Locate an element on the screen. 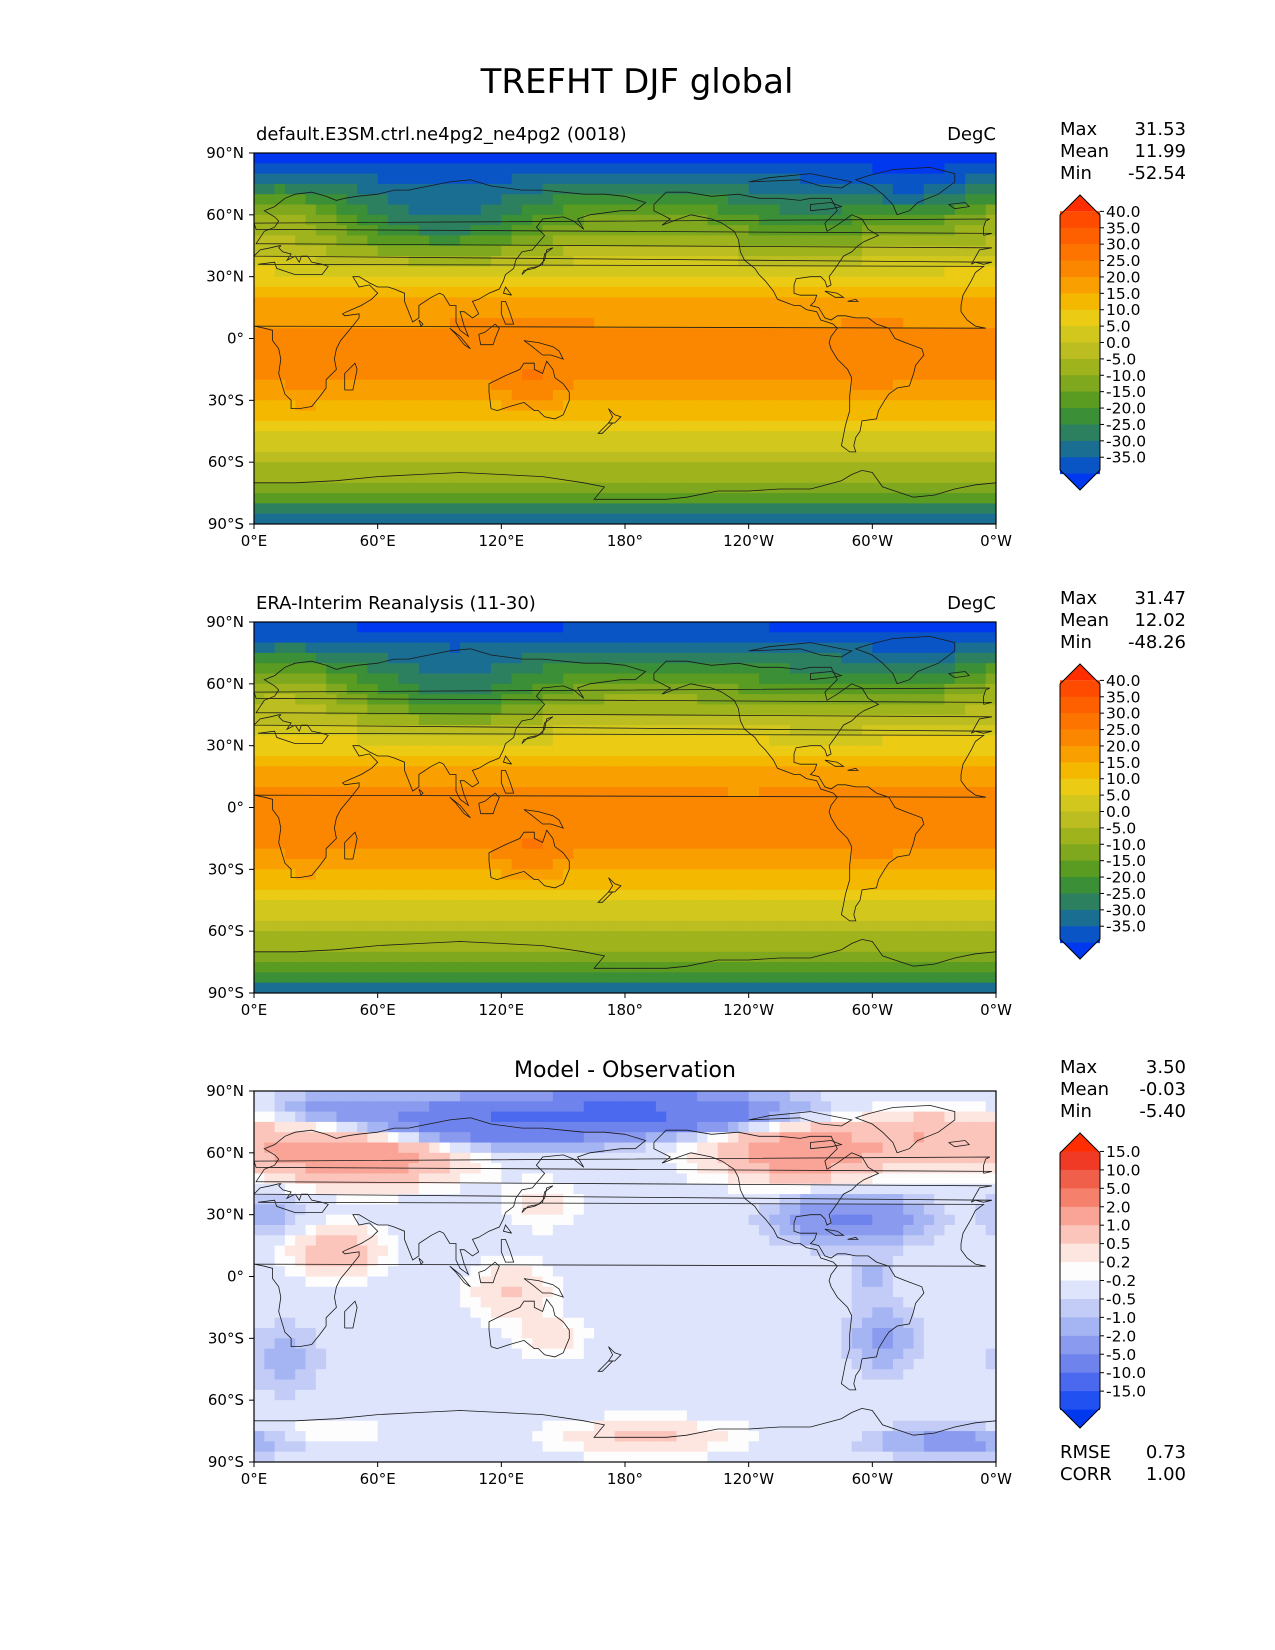  coastline is located at coordinates (537, 261).